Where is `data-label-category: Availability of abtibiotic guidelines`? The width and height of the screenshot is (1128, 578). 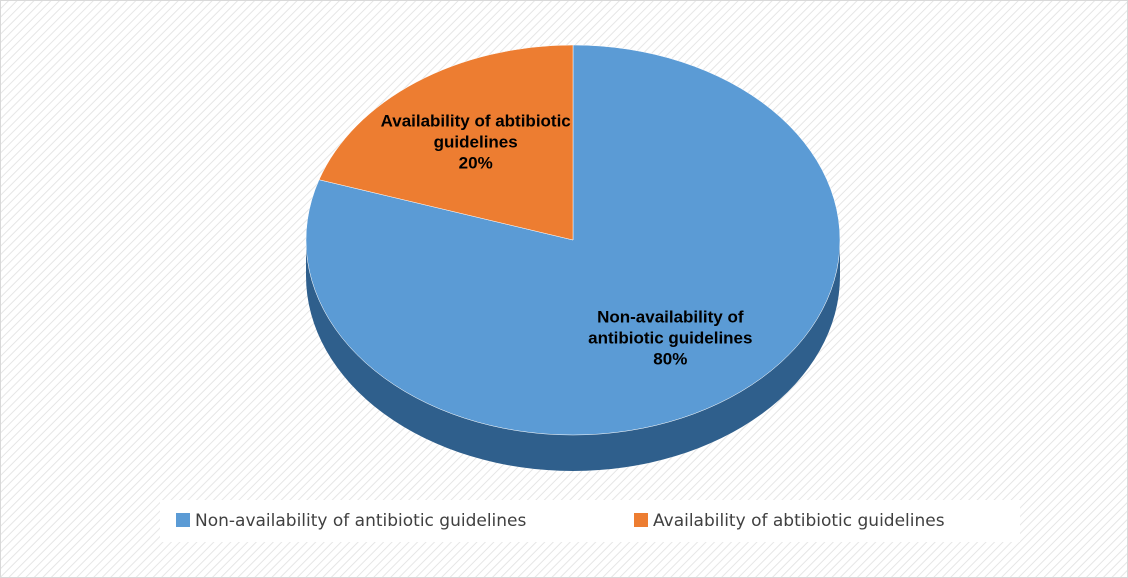 data-label-category: Availability of abtibiotic guidelines is located at coordinates (475, 131).